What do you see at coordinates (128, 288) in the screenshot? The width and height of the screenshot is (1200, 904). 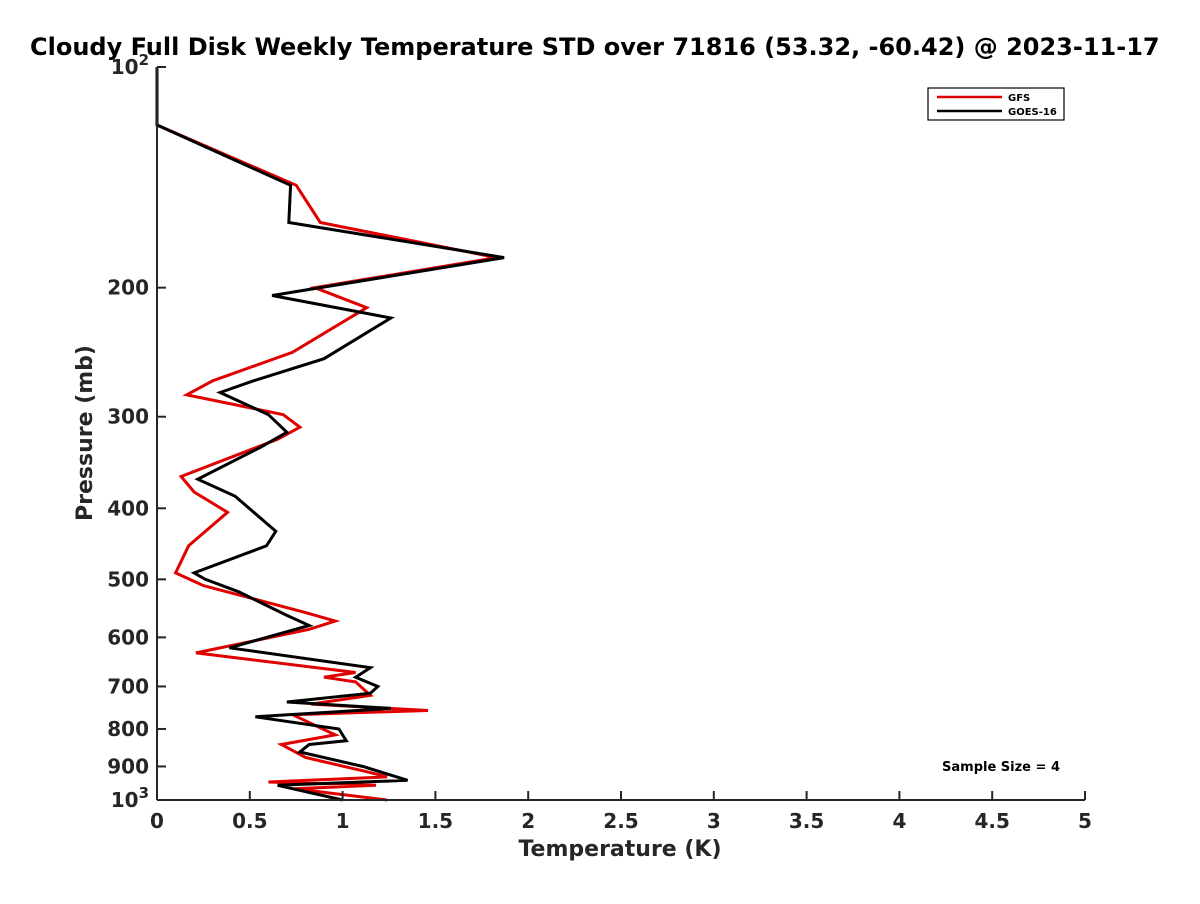 I see `y-tick-label: 200` at bounding box center [128, 288].